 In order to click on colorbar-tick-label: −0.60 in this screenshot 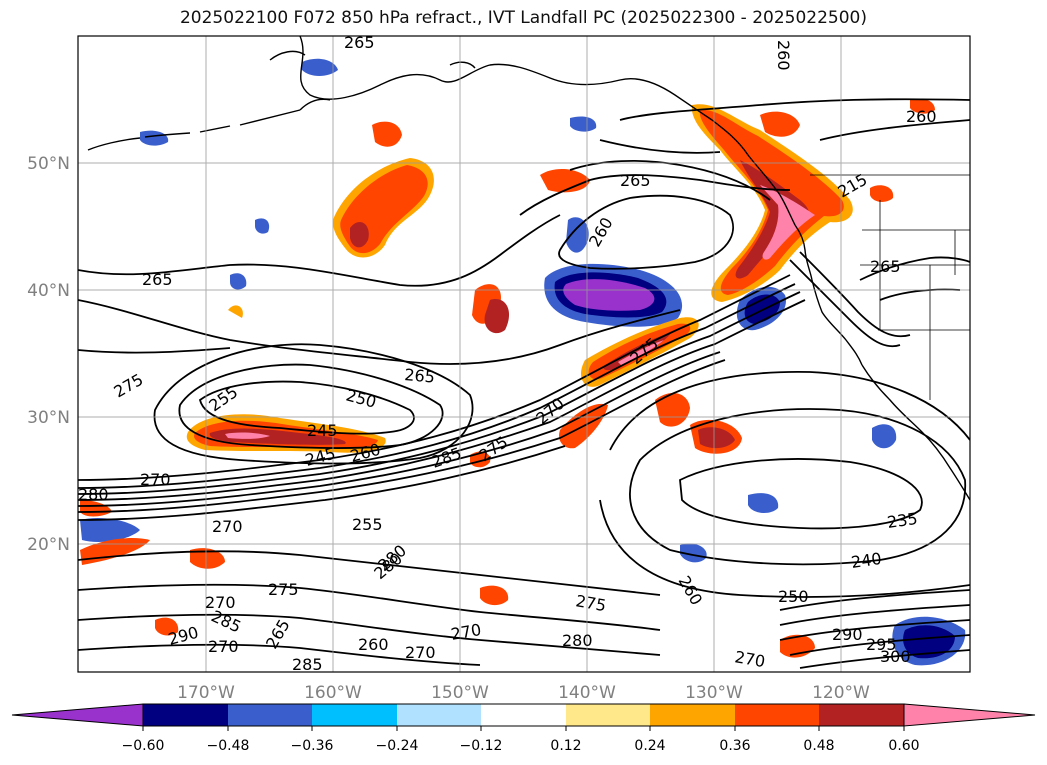, I will do `click(143, 746)`.